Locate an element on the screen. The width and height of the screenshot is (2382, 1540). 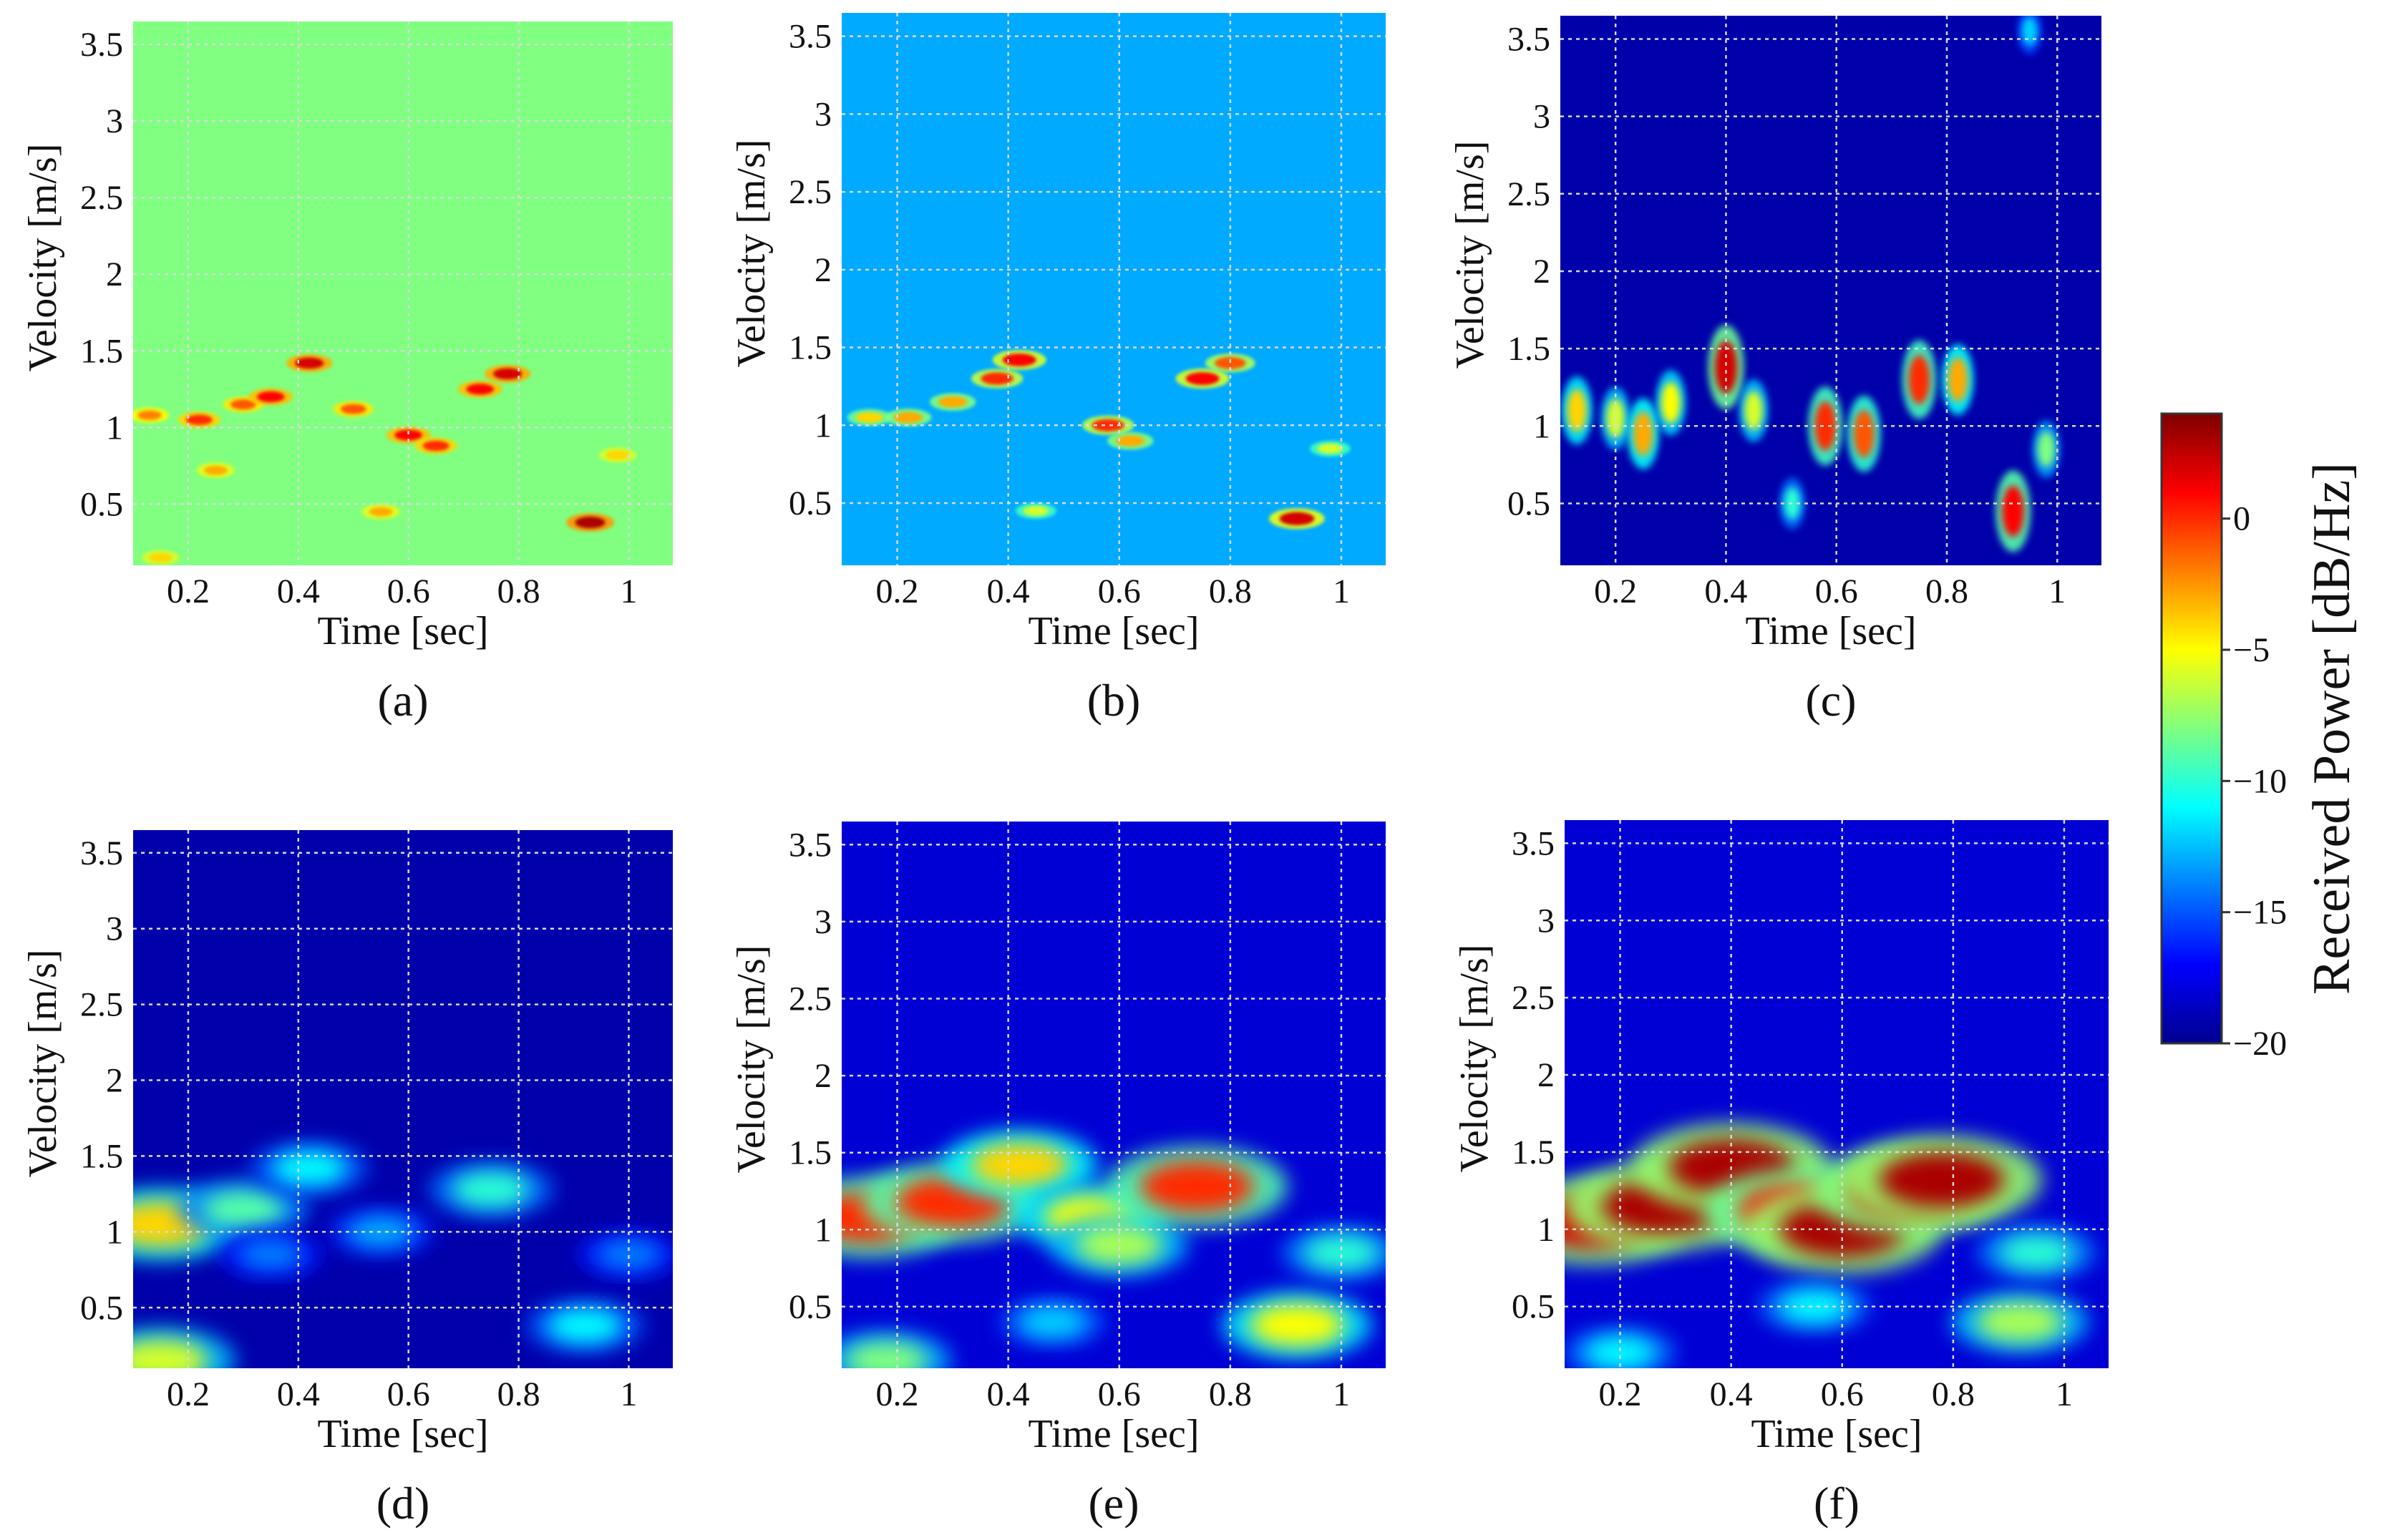
colorbar-tick-label: −20 is located at coordinates (2260, 1044).